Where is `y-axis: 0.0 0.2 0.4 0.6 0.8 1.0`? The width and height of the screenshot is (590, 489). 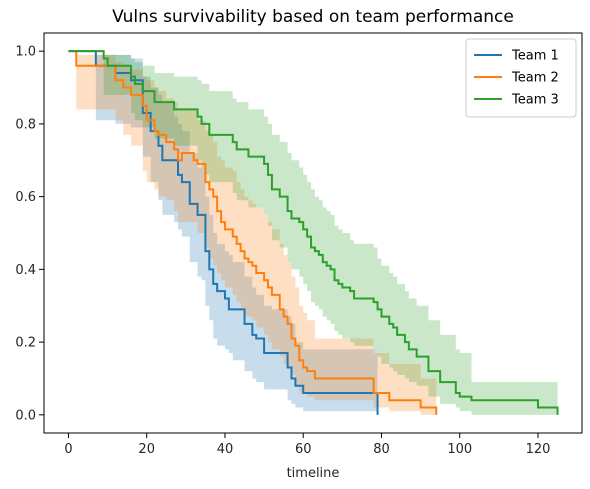 y-axis: 0.0 0.2 0.4 0.6 0.8 1.0 is located at coordinates (29, 234).